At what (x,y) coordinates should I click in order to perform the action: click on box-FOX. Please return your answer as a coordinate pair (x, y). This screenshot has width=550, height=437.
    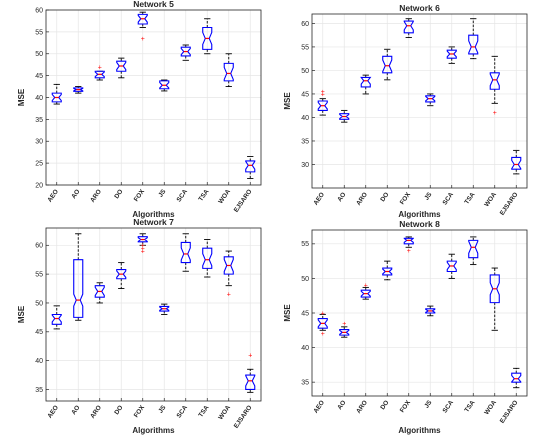
    Looking at the image, I should click on (408, 28).